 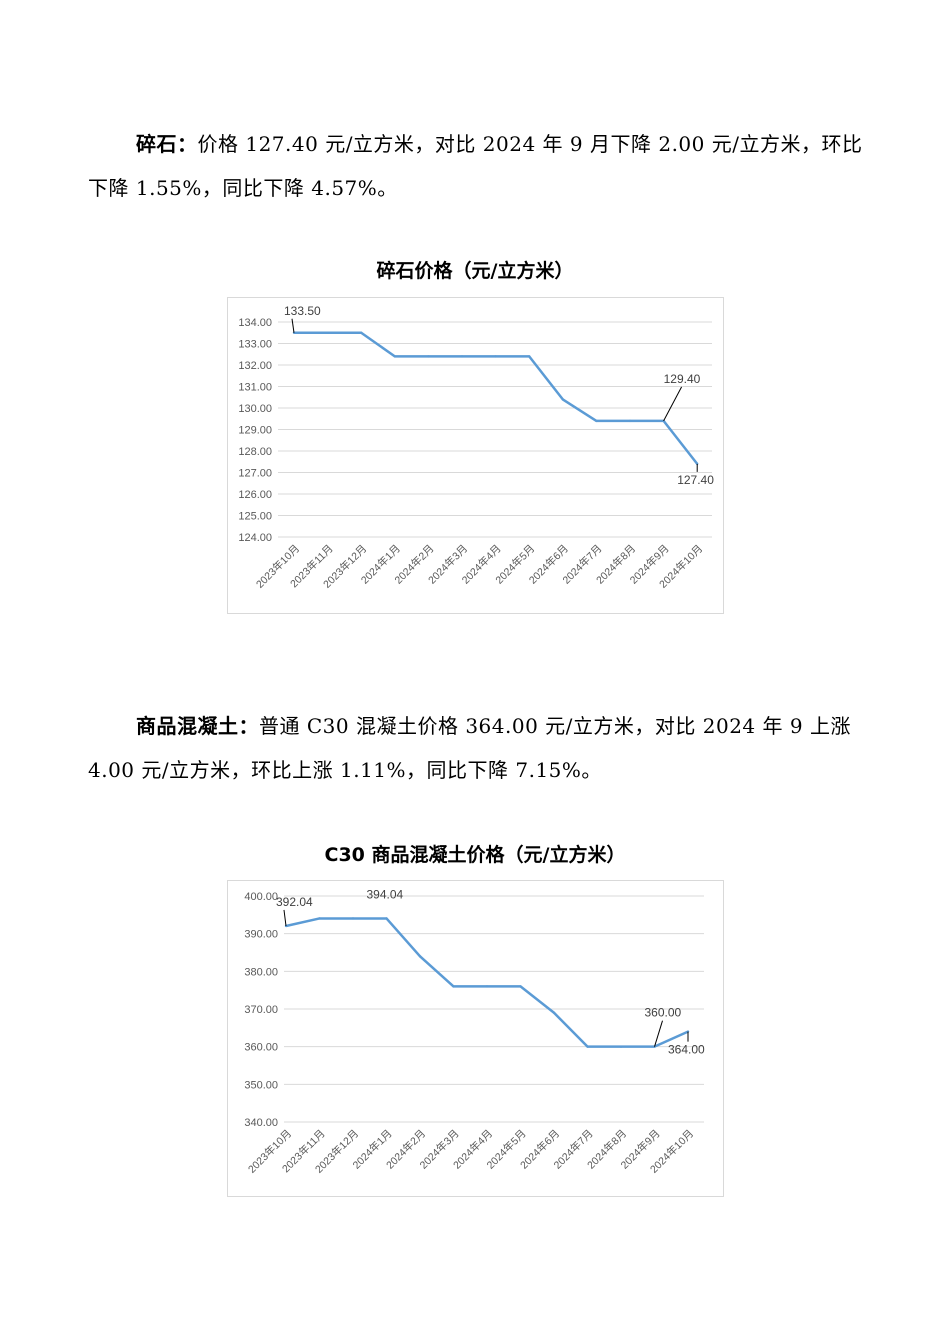 What do you see at coordinates (261, 1010) in the screenshot?
I see `y-tick-label: 370.00` at bounding box center [261, 1010].